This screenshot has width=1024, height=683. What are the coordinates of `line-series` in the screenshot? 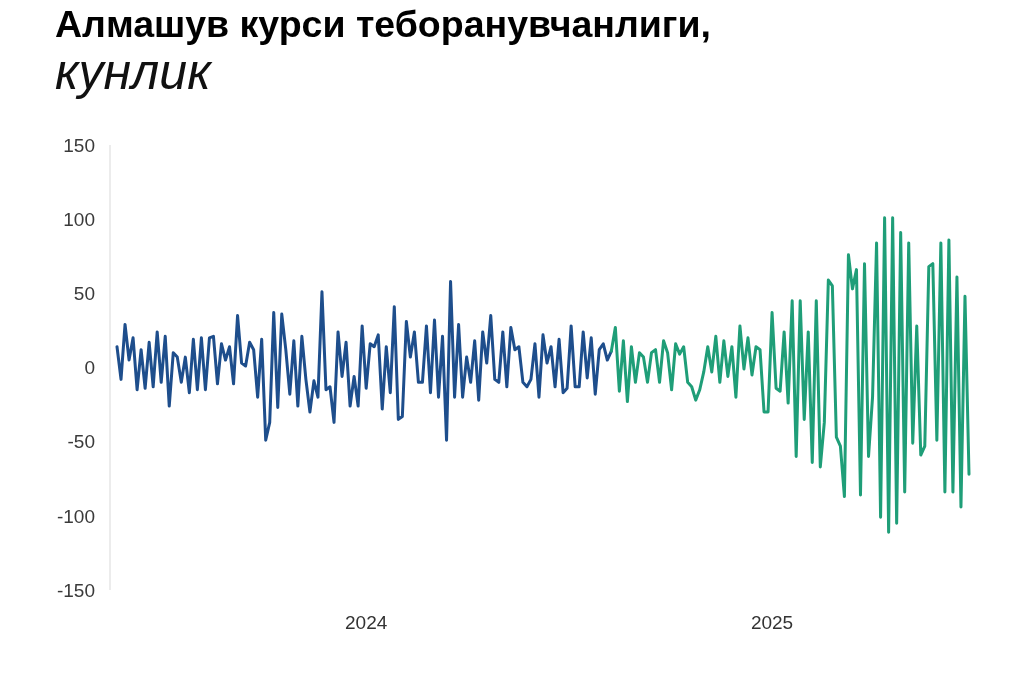 It's located at (364, 360).